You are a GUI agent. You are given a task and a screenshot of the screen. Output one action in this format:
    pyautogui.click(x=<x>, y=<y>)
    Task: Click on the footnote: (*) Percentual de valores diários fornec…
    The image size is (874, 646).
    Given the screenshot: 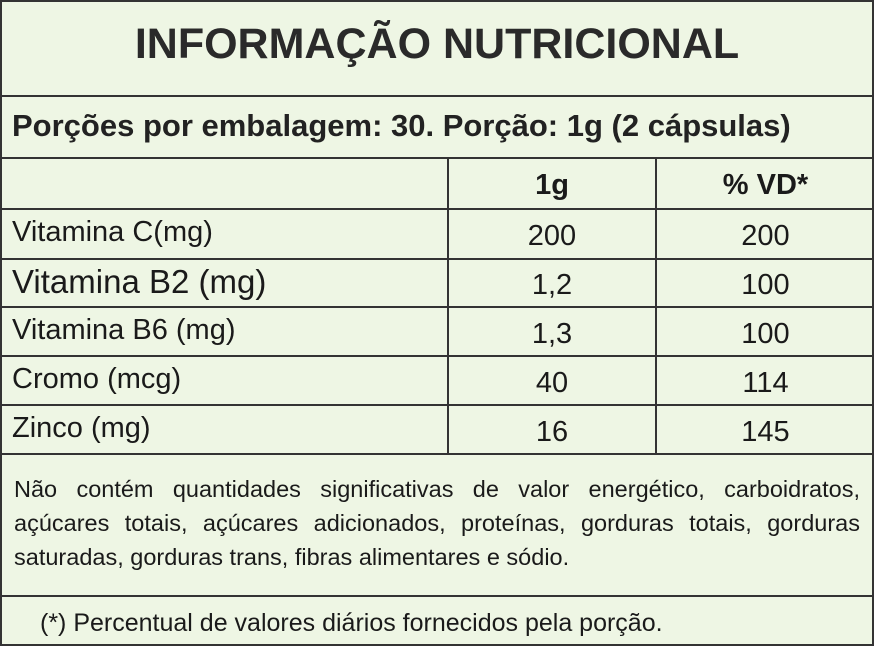 What is the action you would take?
    pyautogui.click(x=351, y=623)
    